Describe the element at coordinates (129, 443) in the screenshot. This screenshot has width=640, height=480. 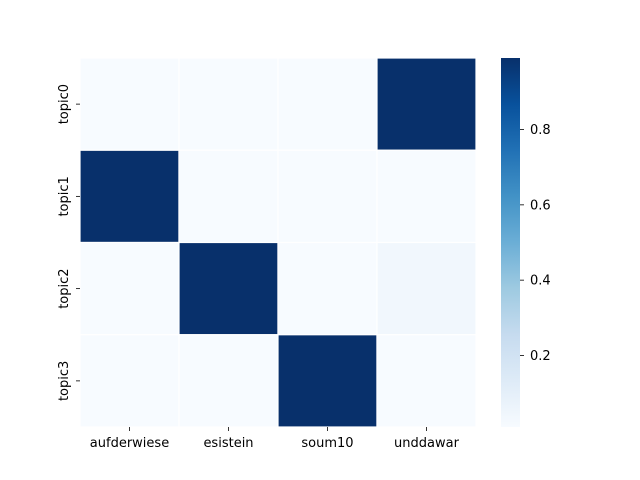
I see `x-tick-label: aufderwiese` at that location.